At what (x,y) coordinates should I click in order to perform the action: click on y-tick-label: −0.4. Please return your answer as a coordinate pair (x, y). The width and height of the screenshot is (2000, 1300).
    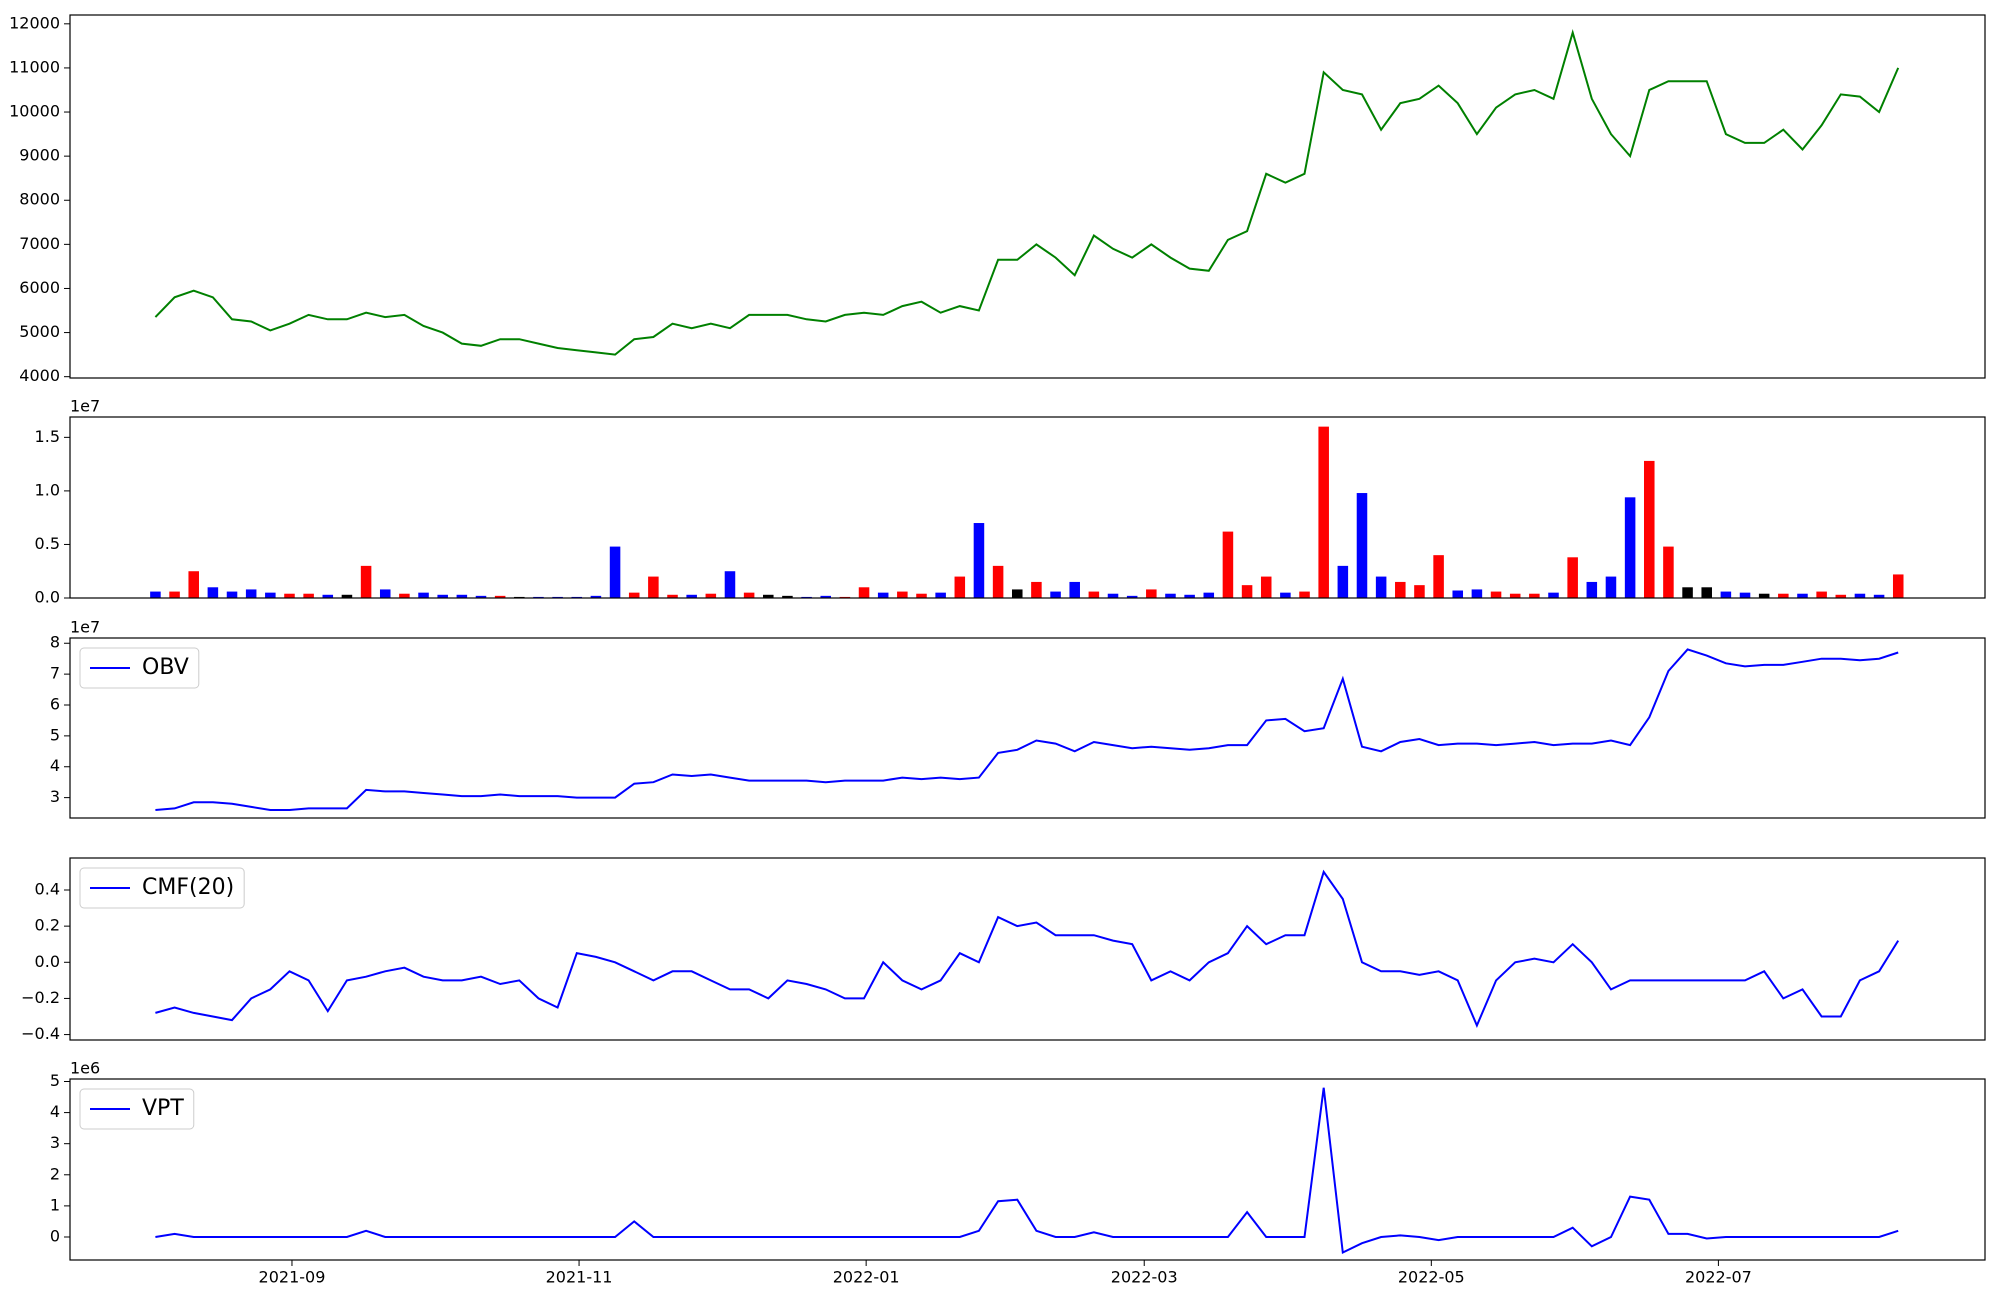
    Looking at the image, I should click on (40, 1033).